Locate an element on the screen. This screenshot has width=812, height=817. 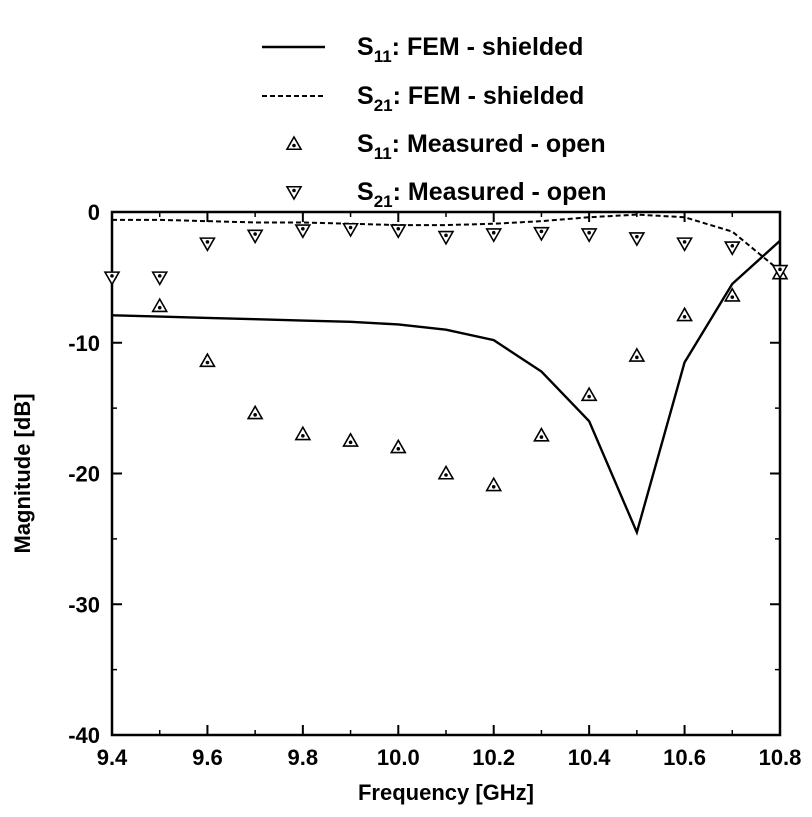
x-tick-label: 10.4 is located at coordinates (590, 757).